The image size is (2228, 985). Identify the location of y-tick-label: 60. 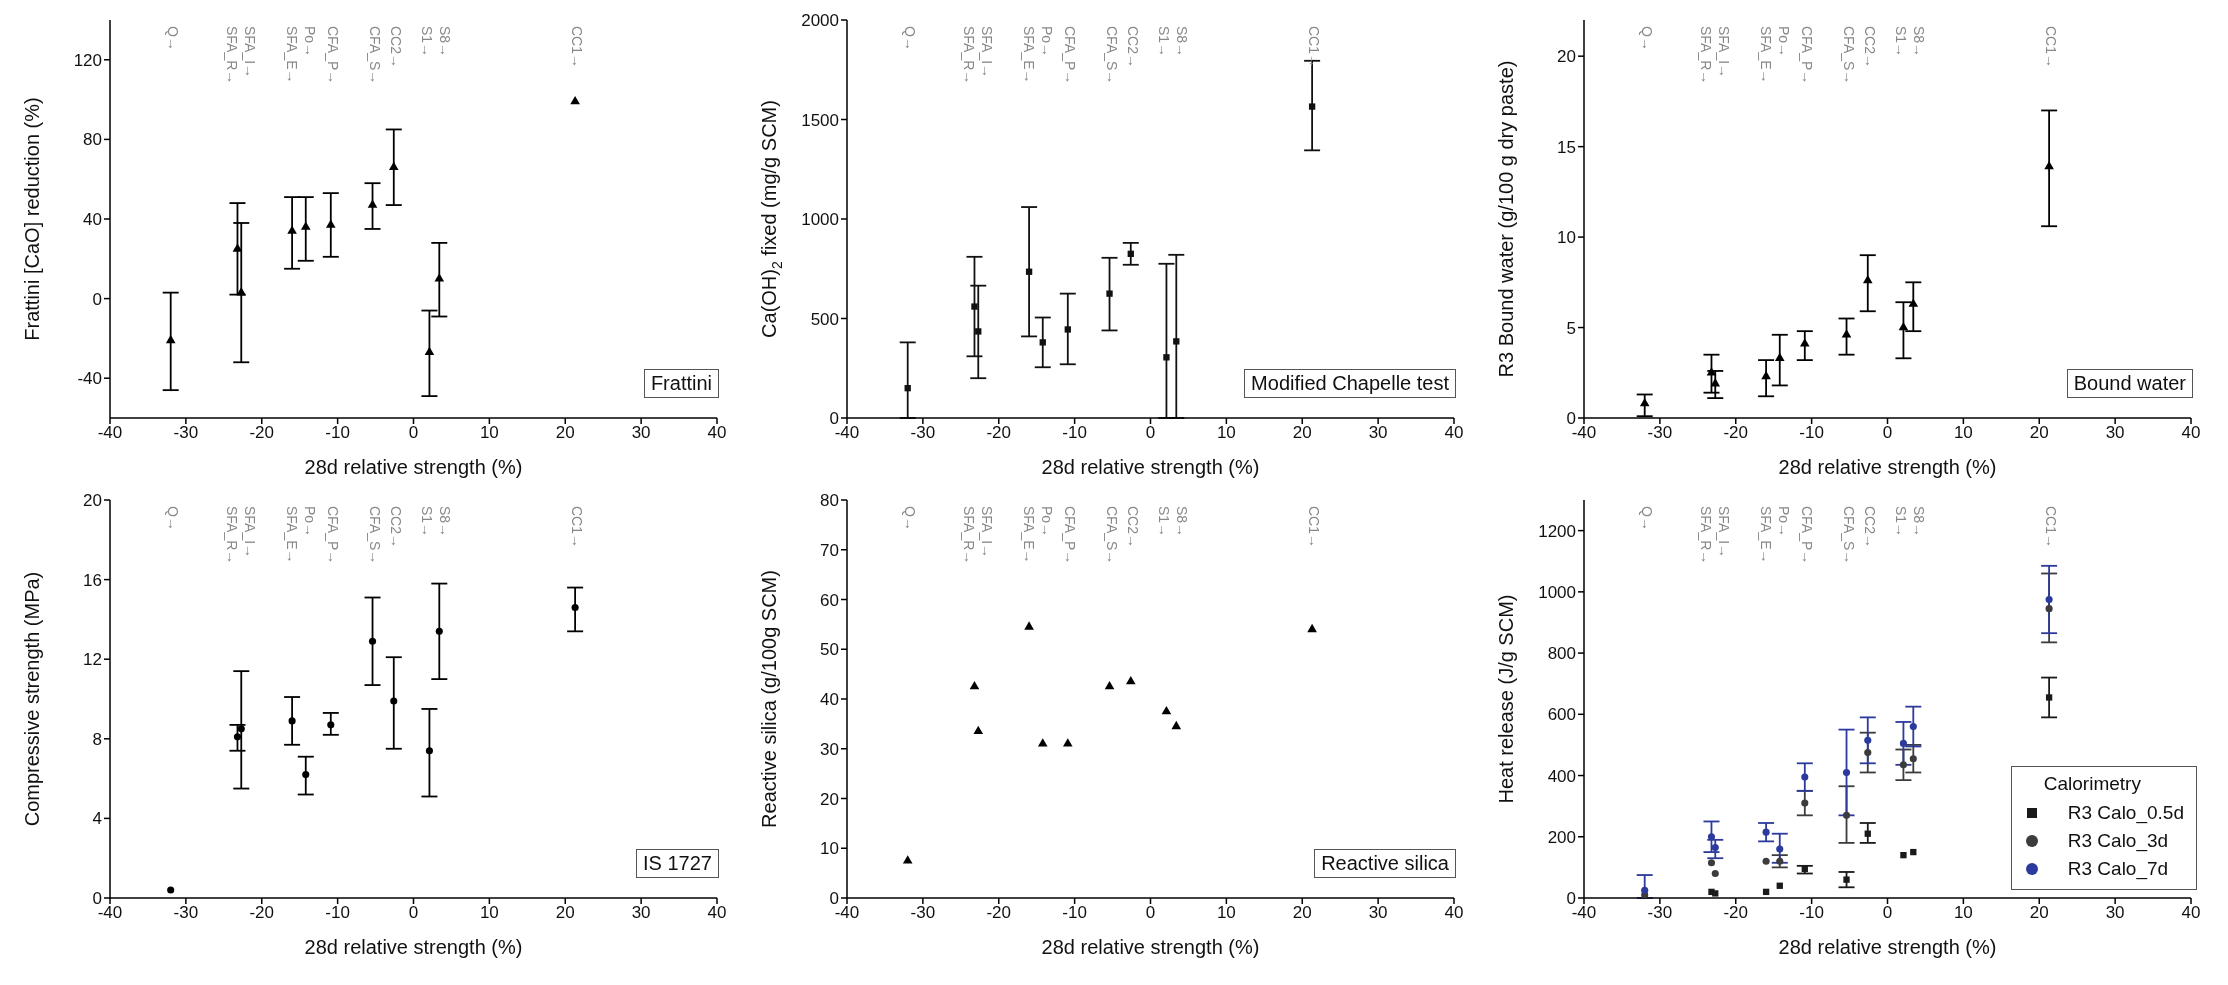
(829, 600).